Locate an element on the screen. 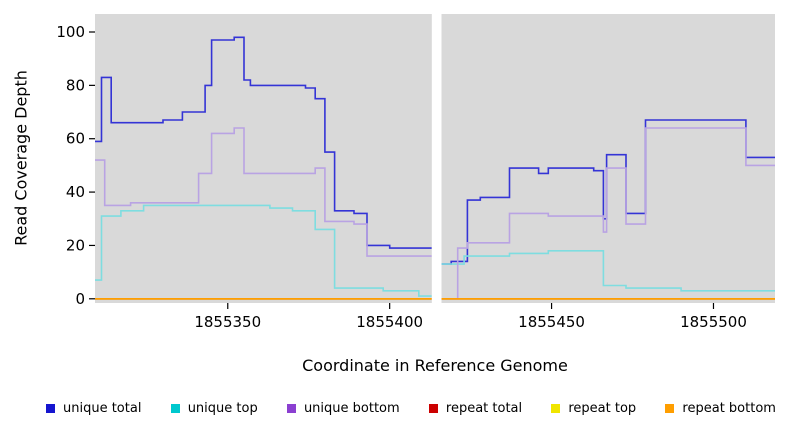 The height and width of the screenshot is (436, 792). legend-item-unique-total: unique total is located at coordinates (93, 408).